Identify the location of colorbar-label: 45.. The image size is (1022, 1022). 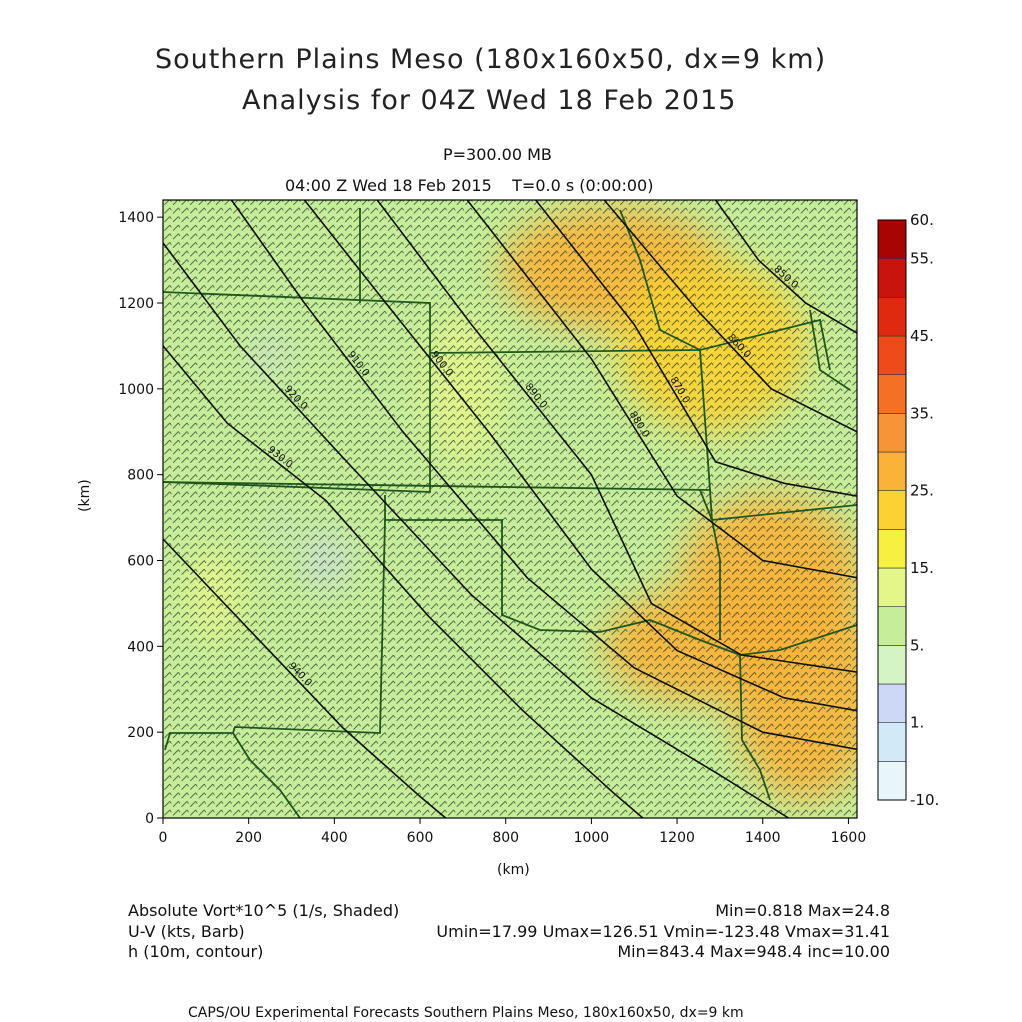
(922, 336).